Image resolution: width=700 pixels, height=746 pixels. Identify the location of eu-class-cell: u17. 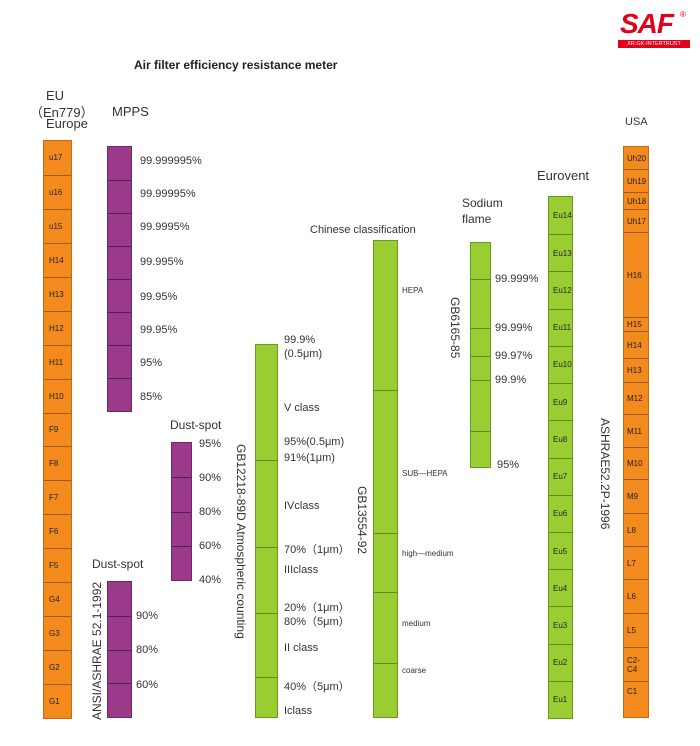
(56, 158).